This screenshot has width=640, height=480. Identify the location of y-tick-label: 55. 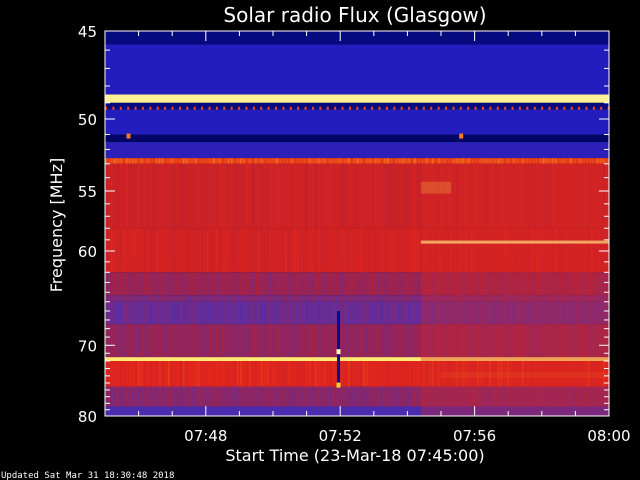
(87, 192).